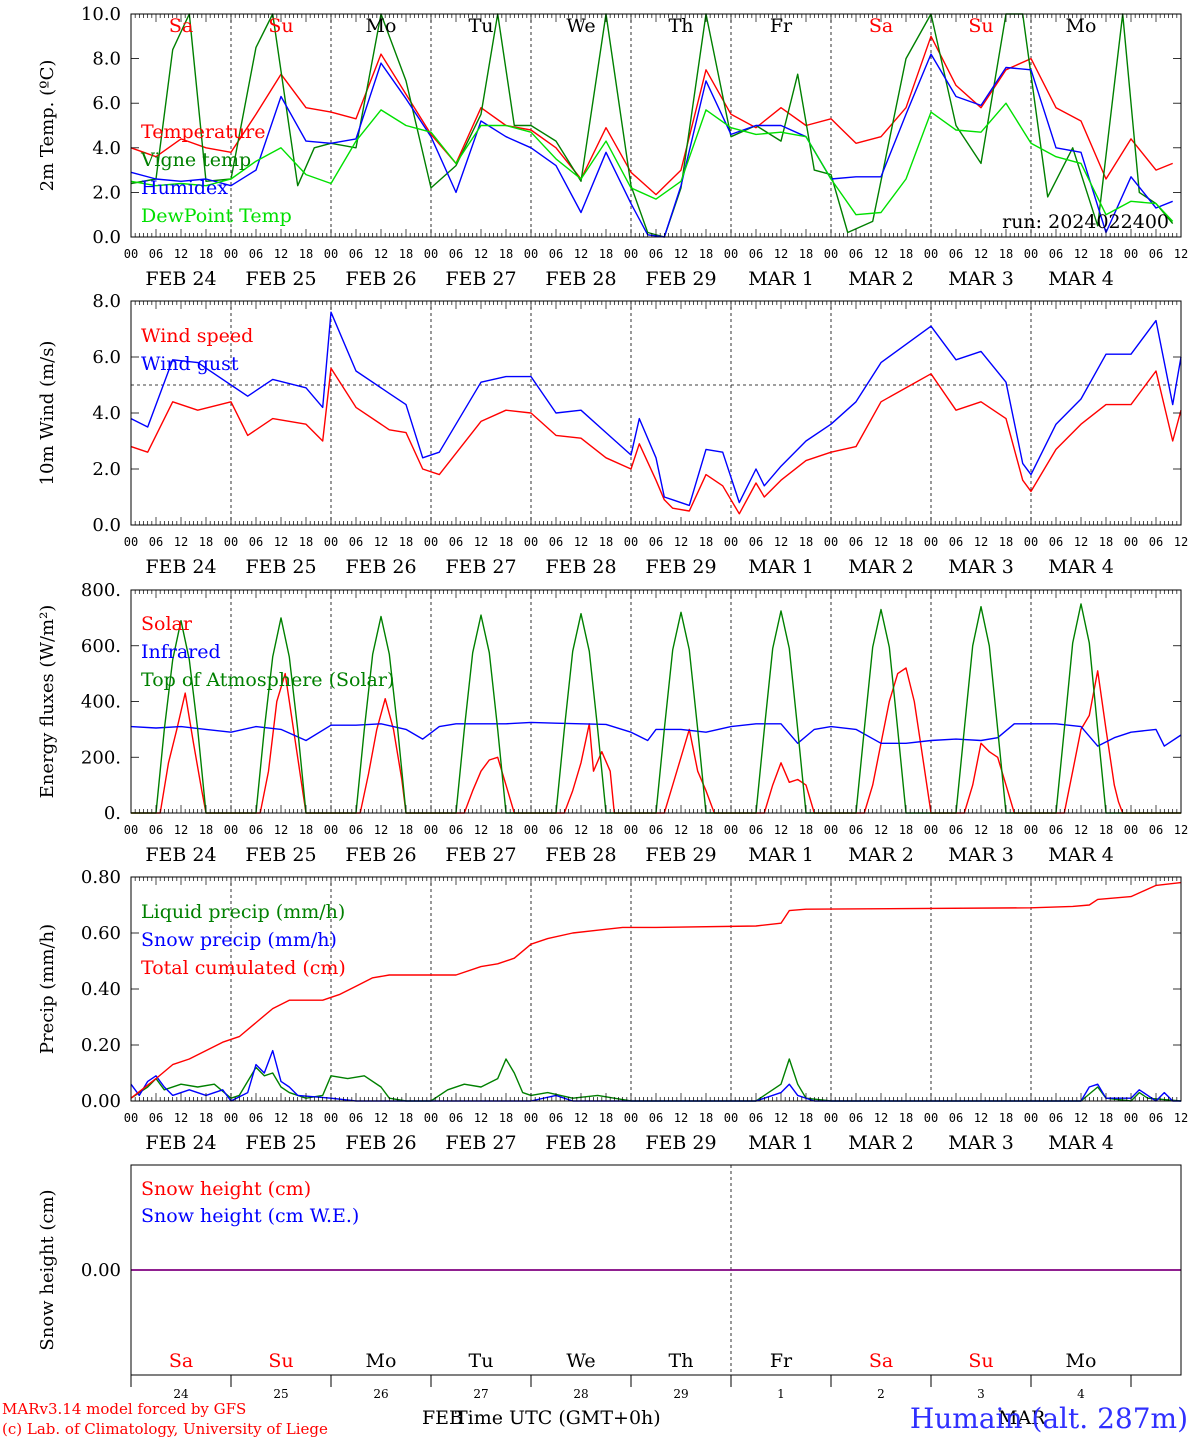  I want to click on series-line-solar, so click(656, 740).